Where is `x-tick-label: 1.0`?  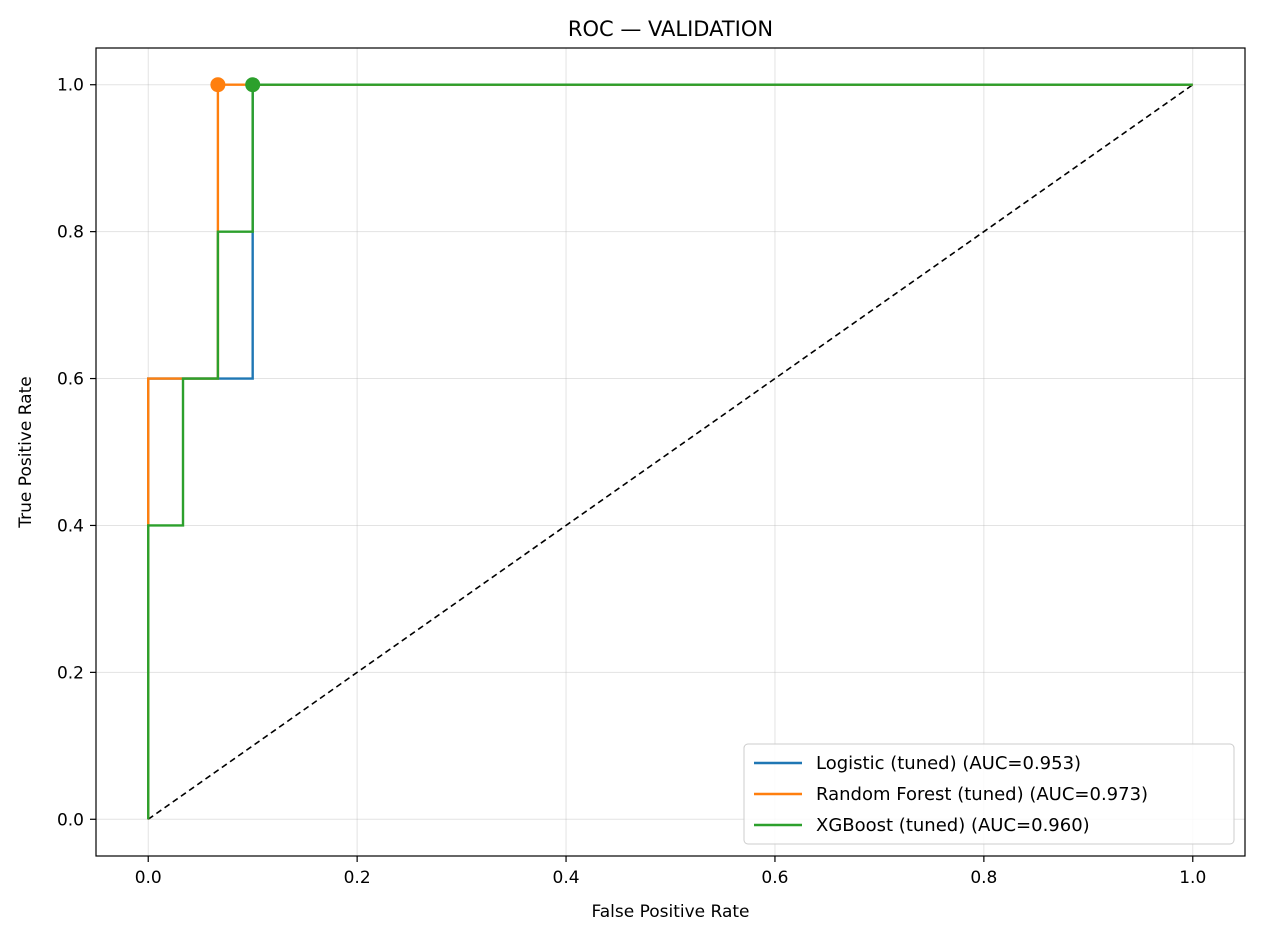 x-tick-label: 1.0 is located at coordinates (1192, 878).